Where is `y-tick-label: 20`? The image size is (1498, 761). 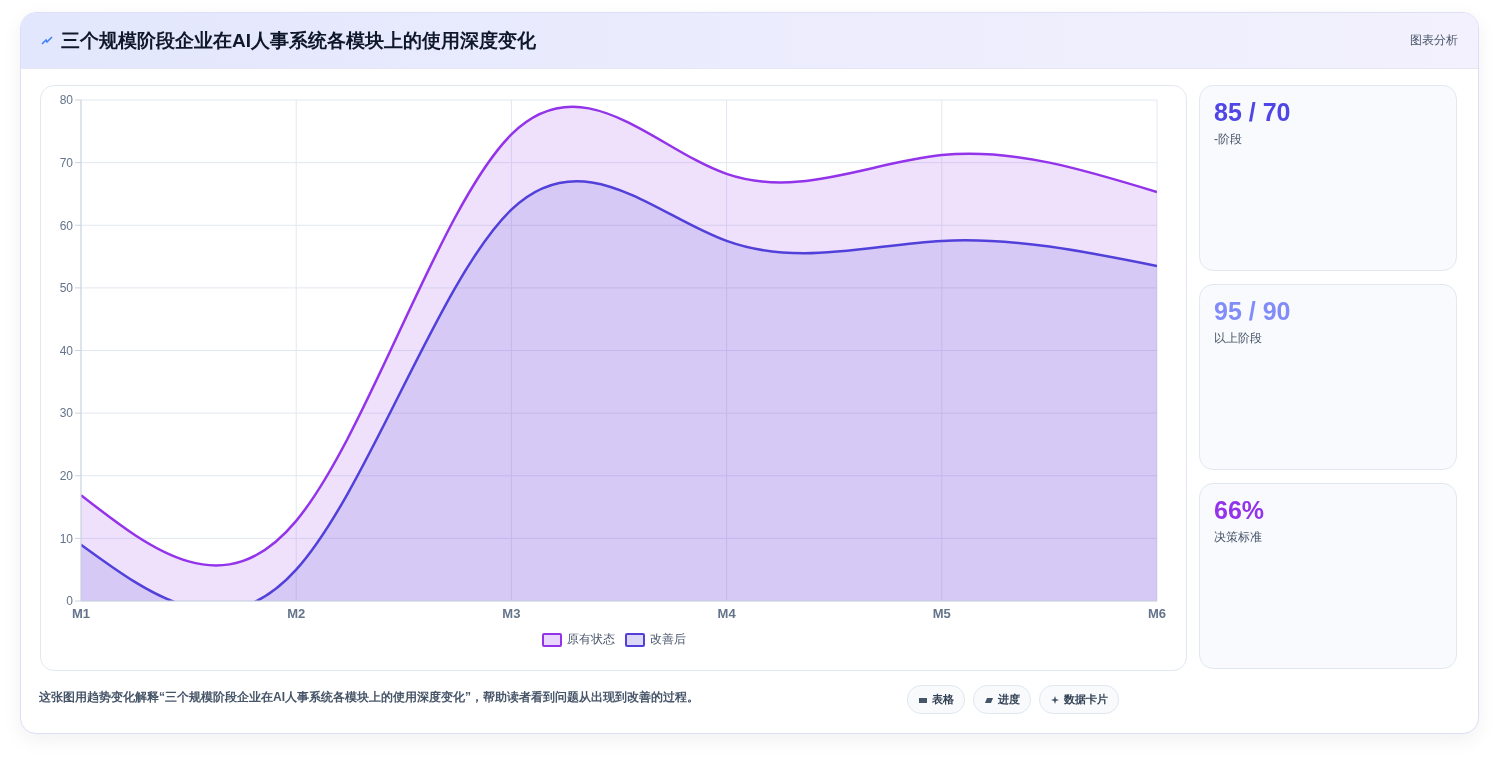
y-tick-label: 20 is located at coordinates (66, 476).